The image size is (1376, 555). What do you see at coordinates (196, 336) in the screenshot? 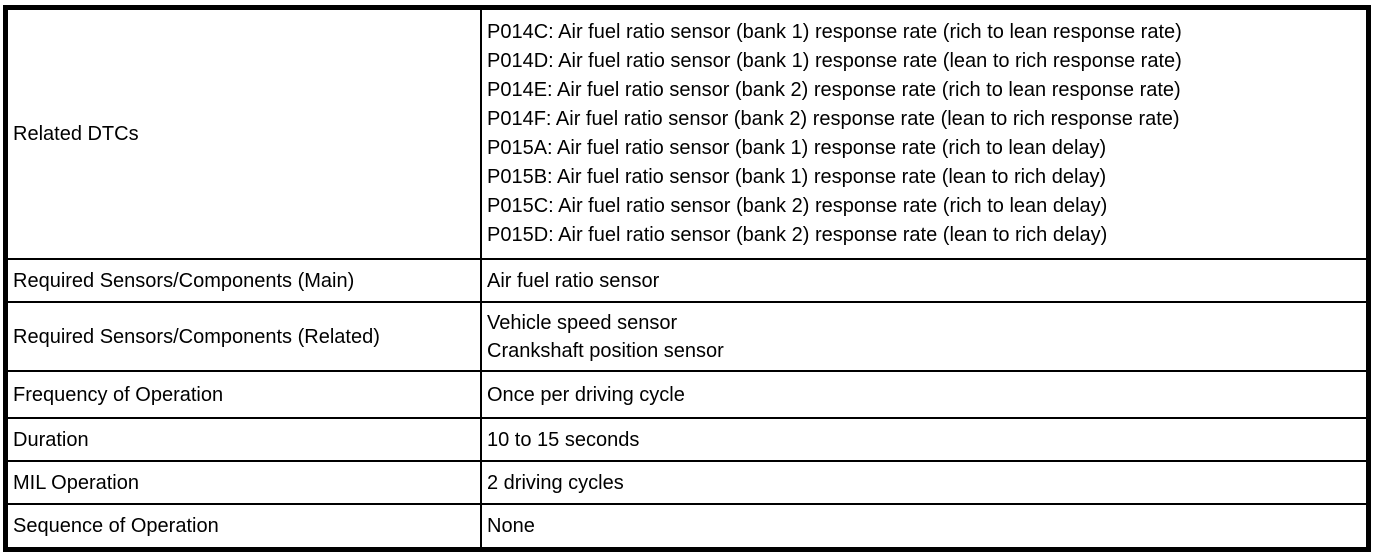
I see `row-label-text: Required Sensors/Components (Related)` at bounding box center [196, 336].